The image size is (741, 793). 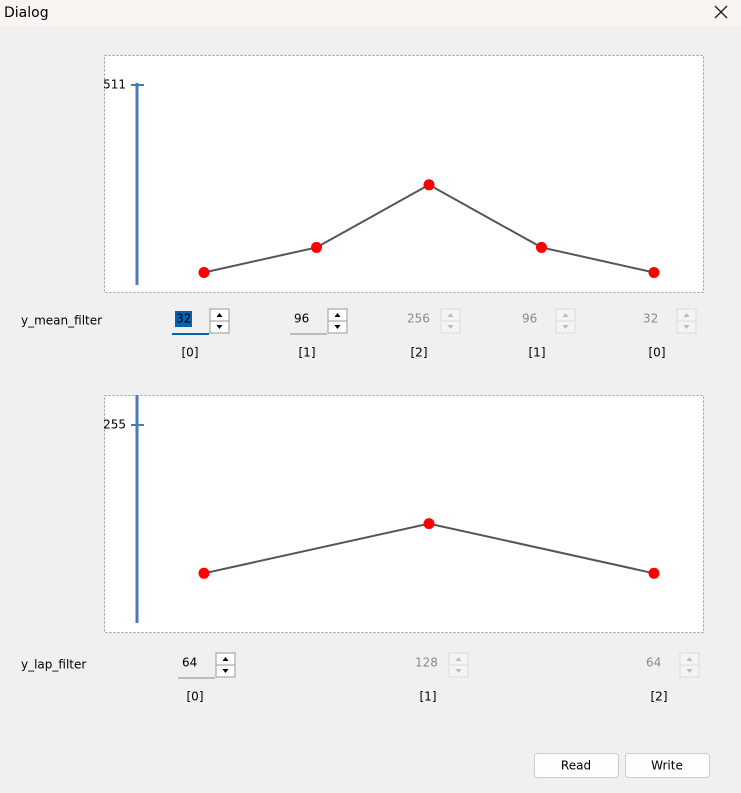 I want to click on filter-label: y_mean_filter, so click(x=61, y=321).